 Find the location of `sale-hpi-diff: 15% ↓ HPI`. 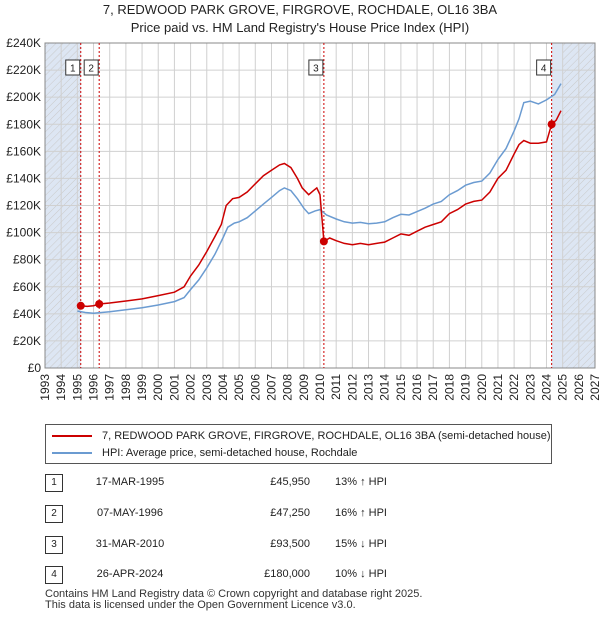

sale-hpi-diff: 15% ↓ HPI is located at coordinates (361, 544).